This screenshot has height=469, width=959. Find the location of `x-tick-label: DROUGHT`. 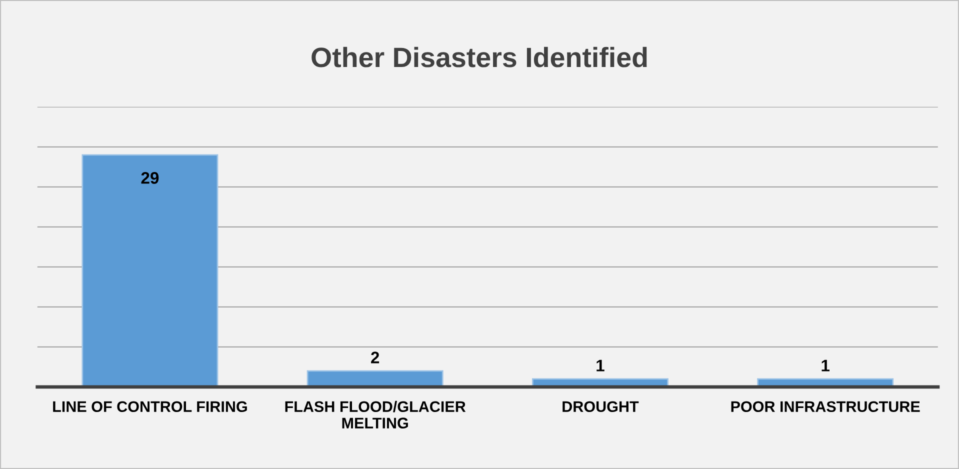

x-tick-label: DROUGHT is located at coordinates (600, 406).